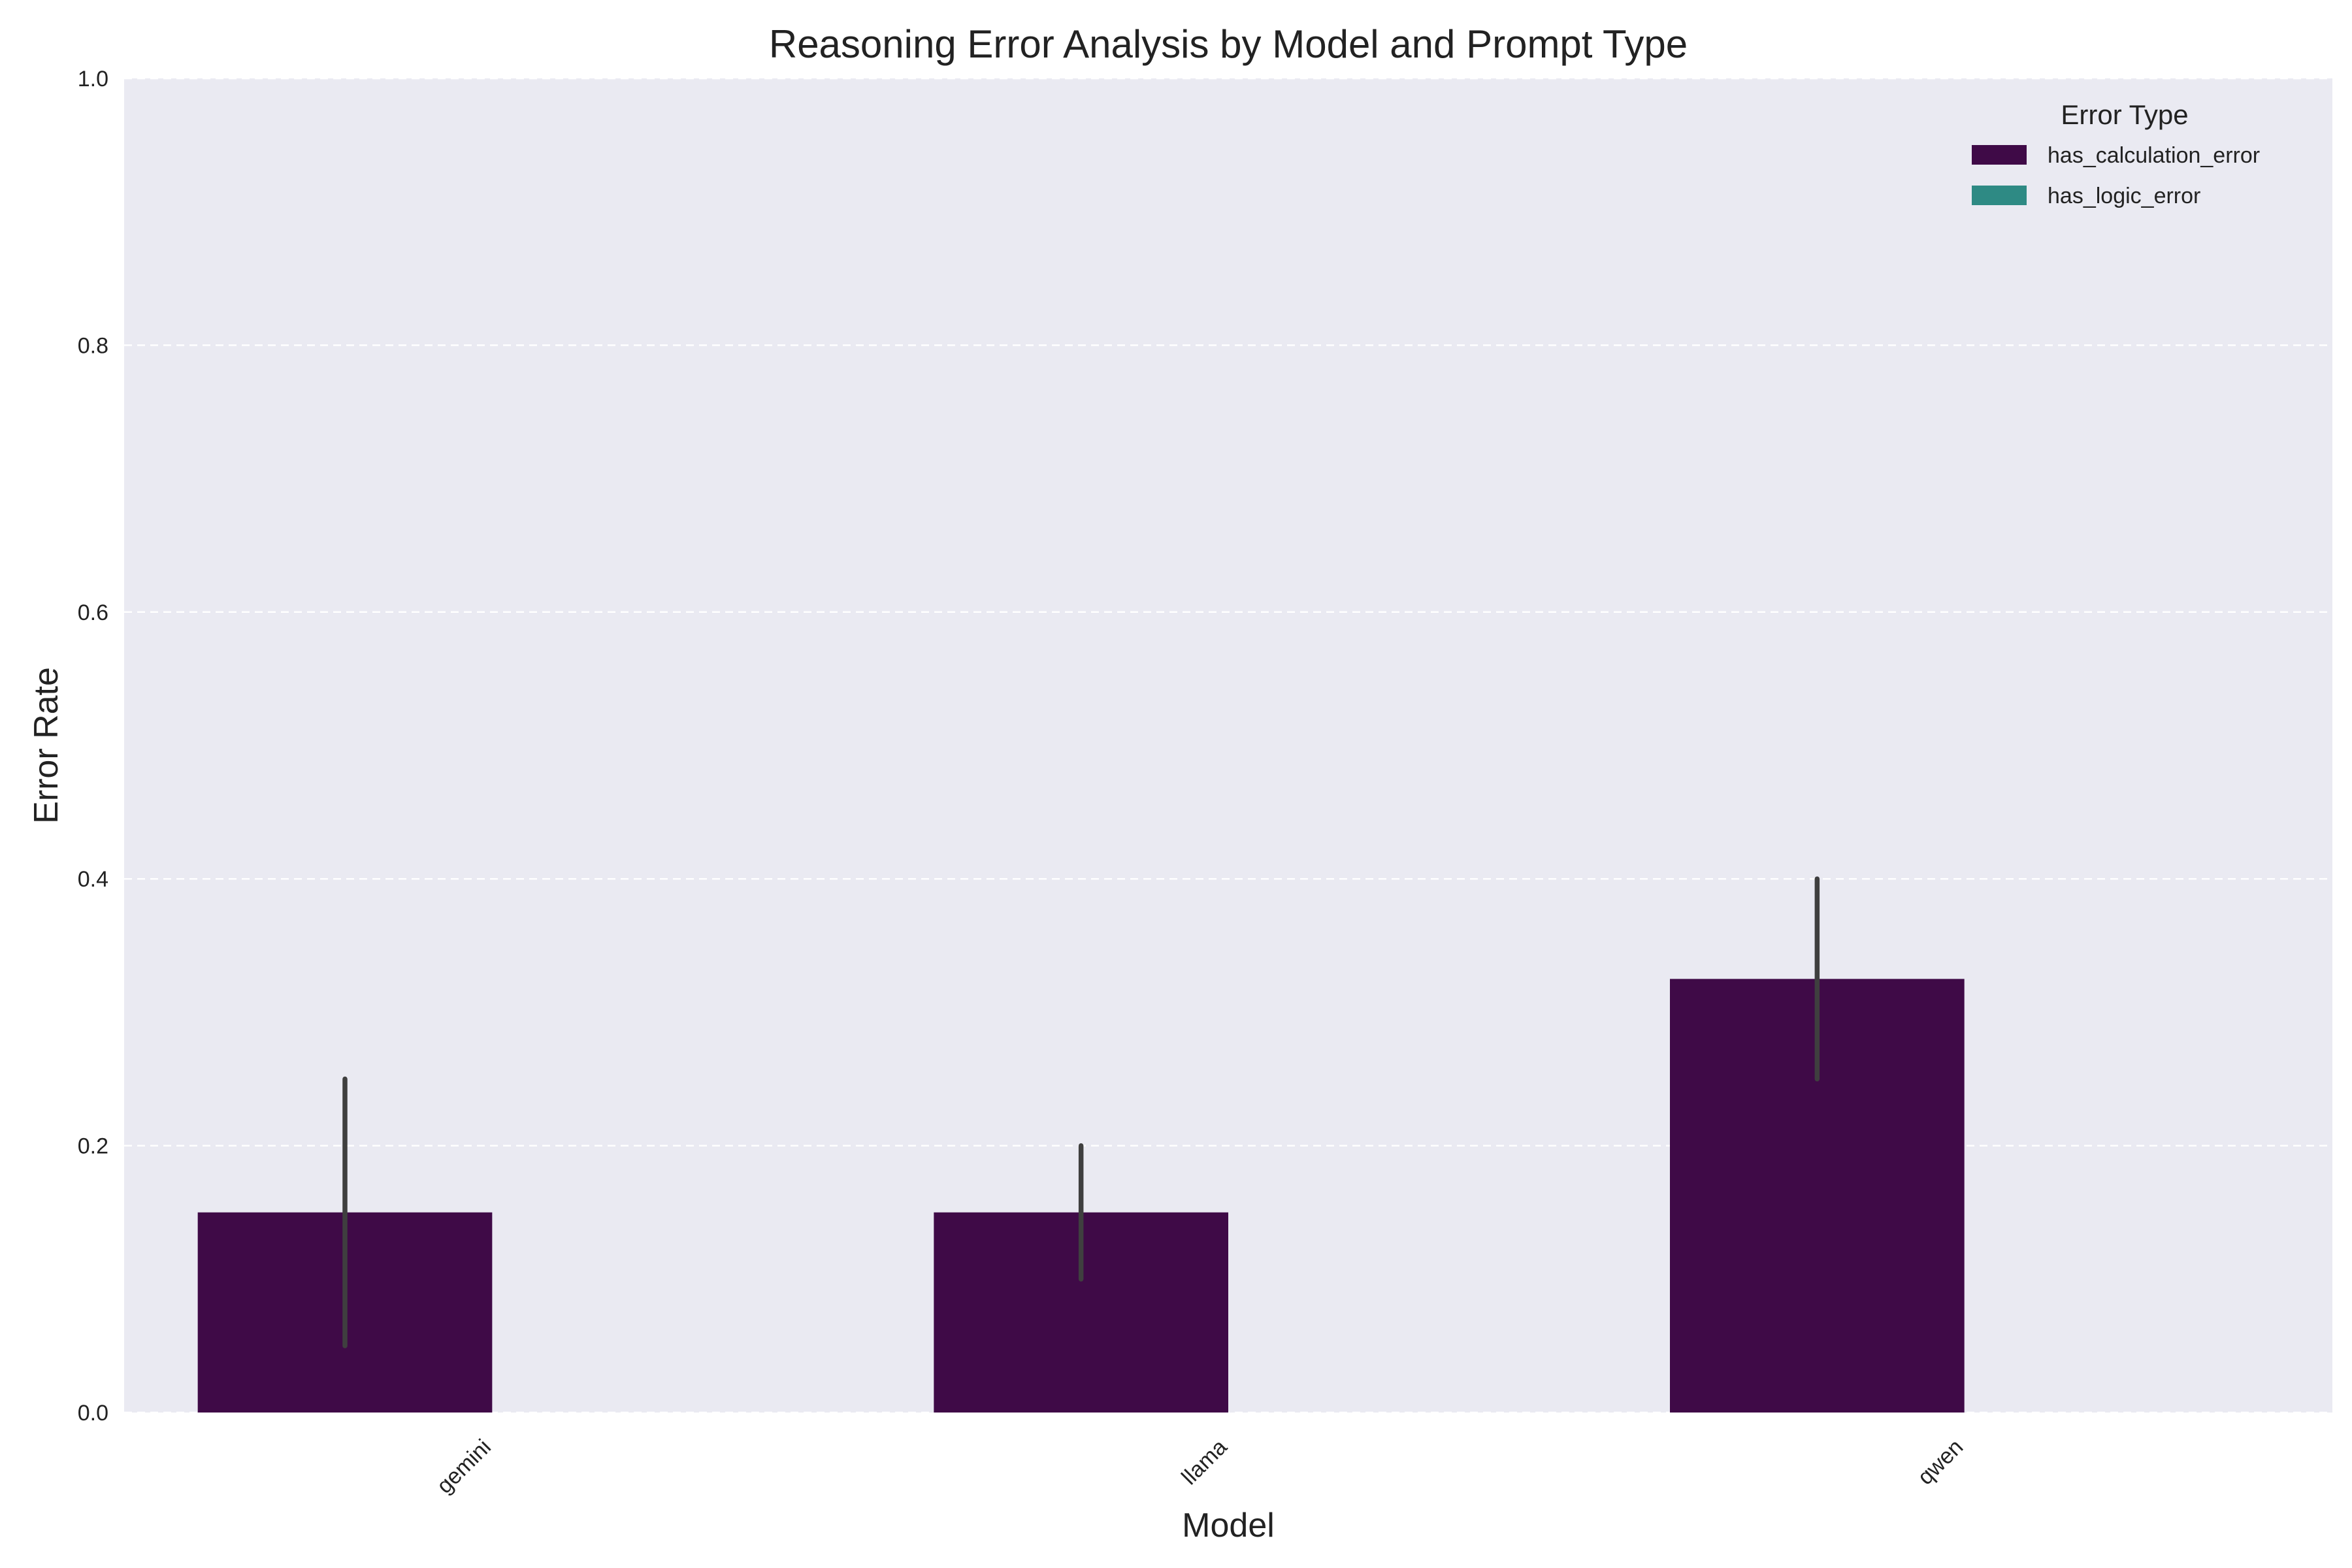 The width and height of the screenshot is (2352, 1568). What do you see at coordinates (2124, 196) in the screenshot?
I see `legend-label: has_logic_error` at bounding box center [2124, 196].